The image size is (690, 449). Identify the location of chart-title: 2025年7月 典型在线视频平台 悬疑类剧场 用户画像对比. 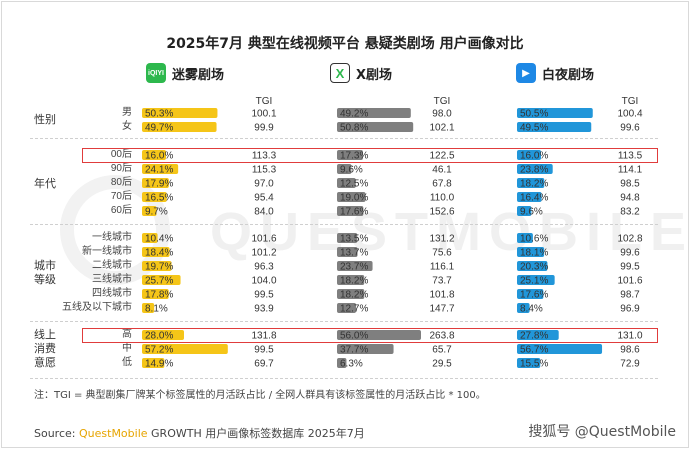
(345, 44).